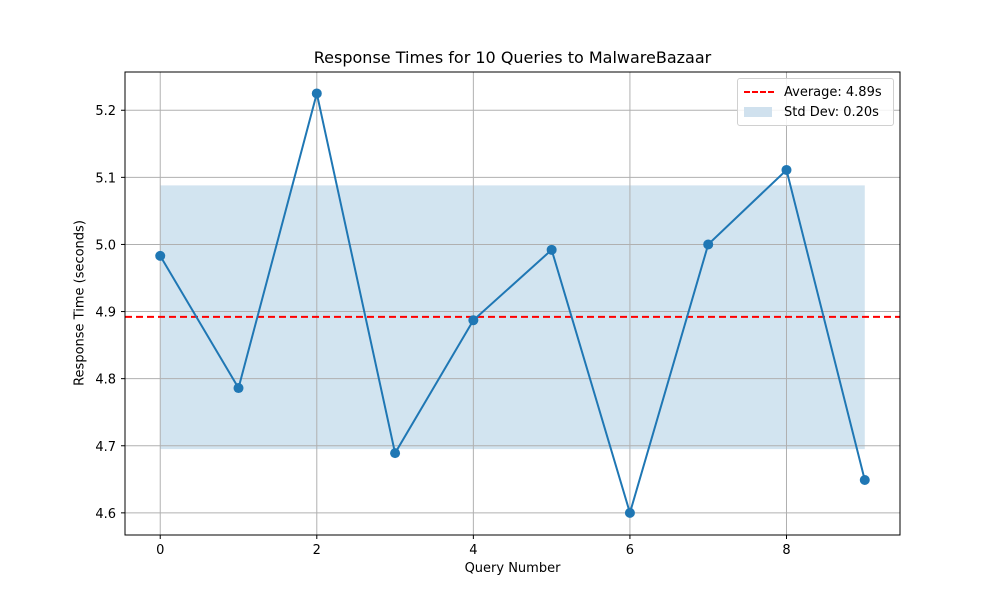 This screenshot has width=1000, height=600. What do you see at coordinates (80, 303) in the screenshot?
I see `y-axis-label: Response Time (seconds)` at bounding box center [80, 303].